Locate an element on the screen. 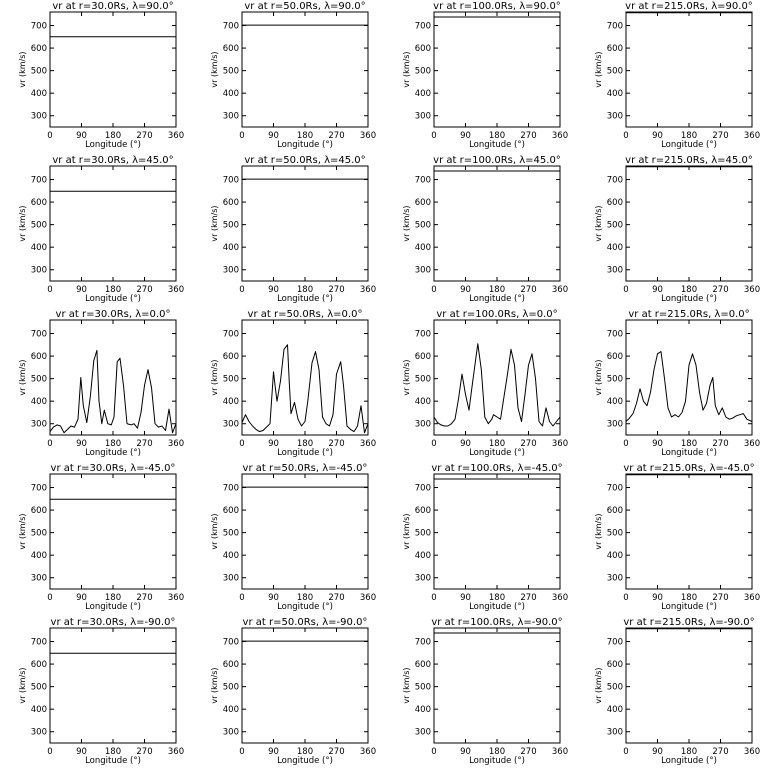  panel-title: vr at r=215.0Rs, λ=90.0° is located at coordinates (689, 6).